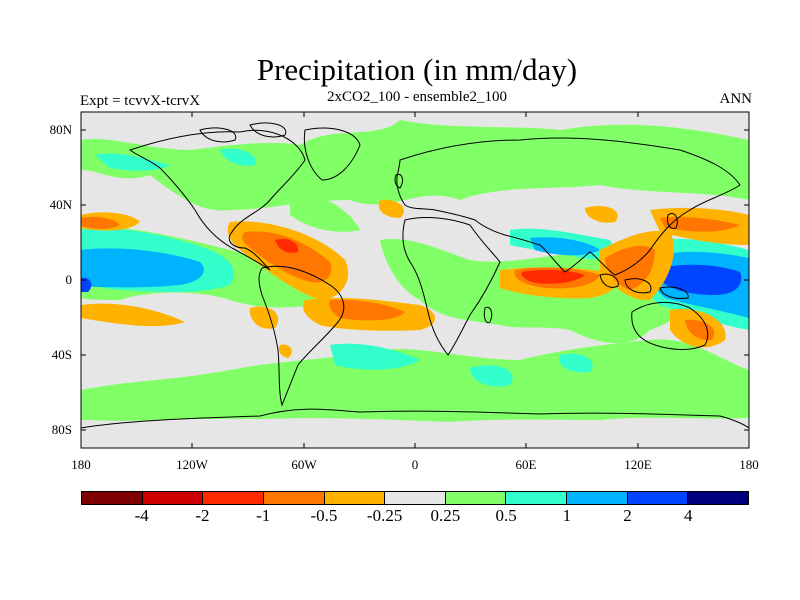 The image size is (800, 600). I want to click on season-label: ANN, so click(736, 99).